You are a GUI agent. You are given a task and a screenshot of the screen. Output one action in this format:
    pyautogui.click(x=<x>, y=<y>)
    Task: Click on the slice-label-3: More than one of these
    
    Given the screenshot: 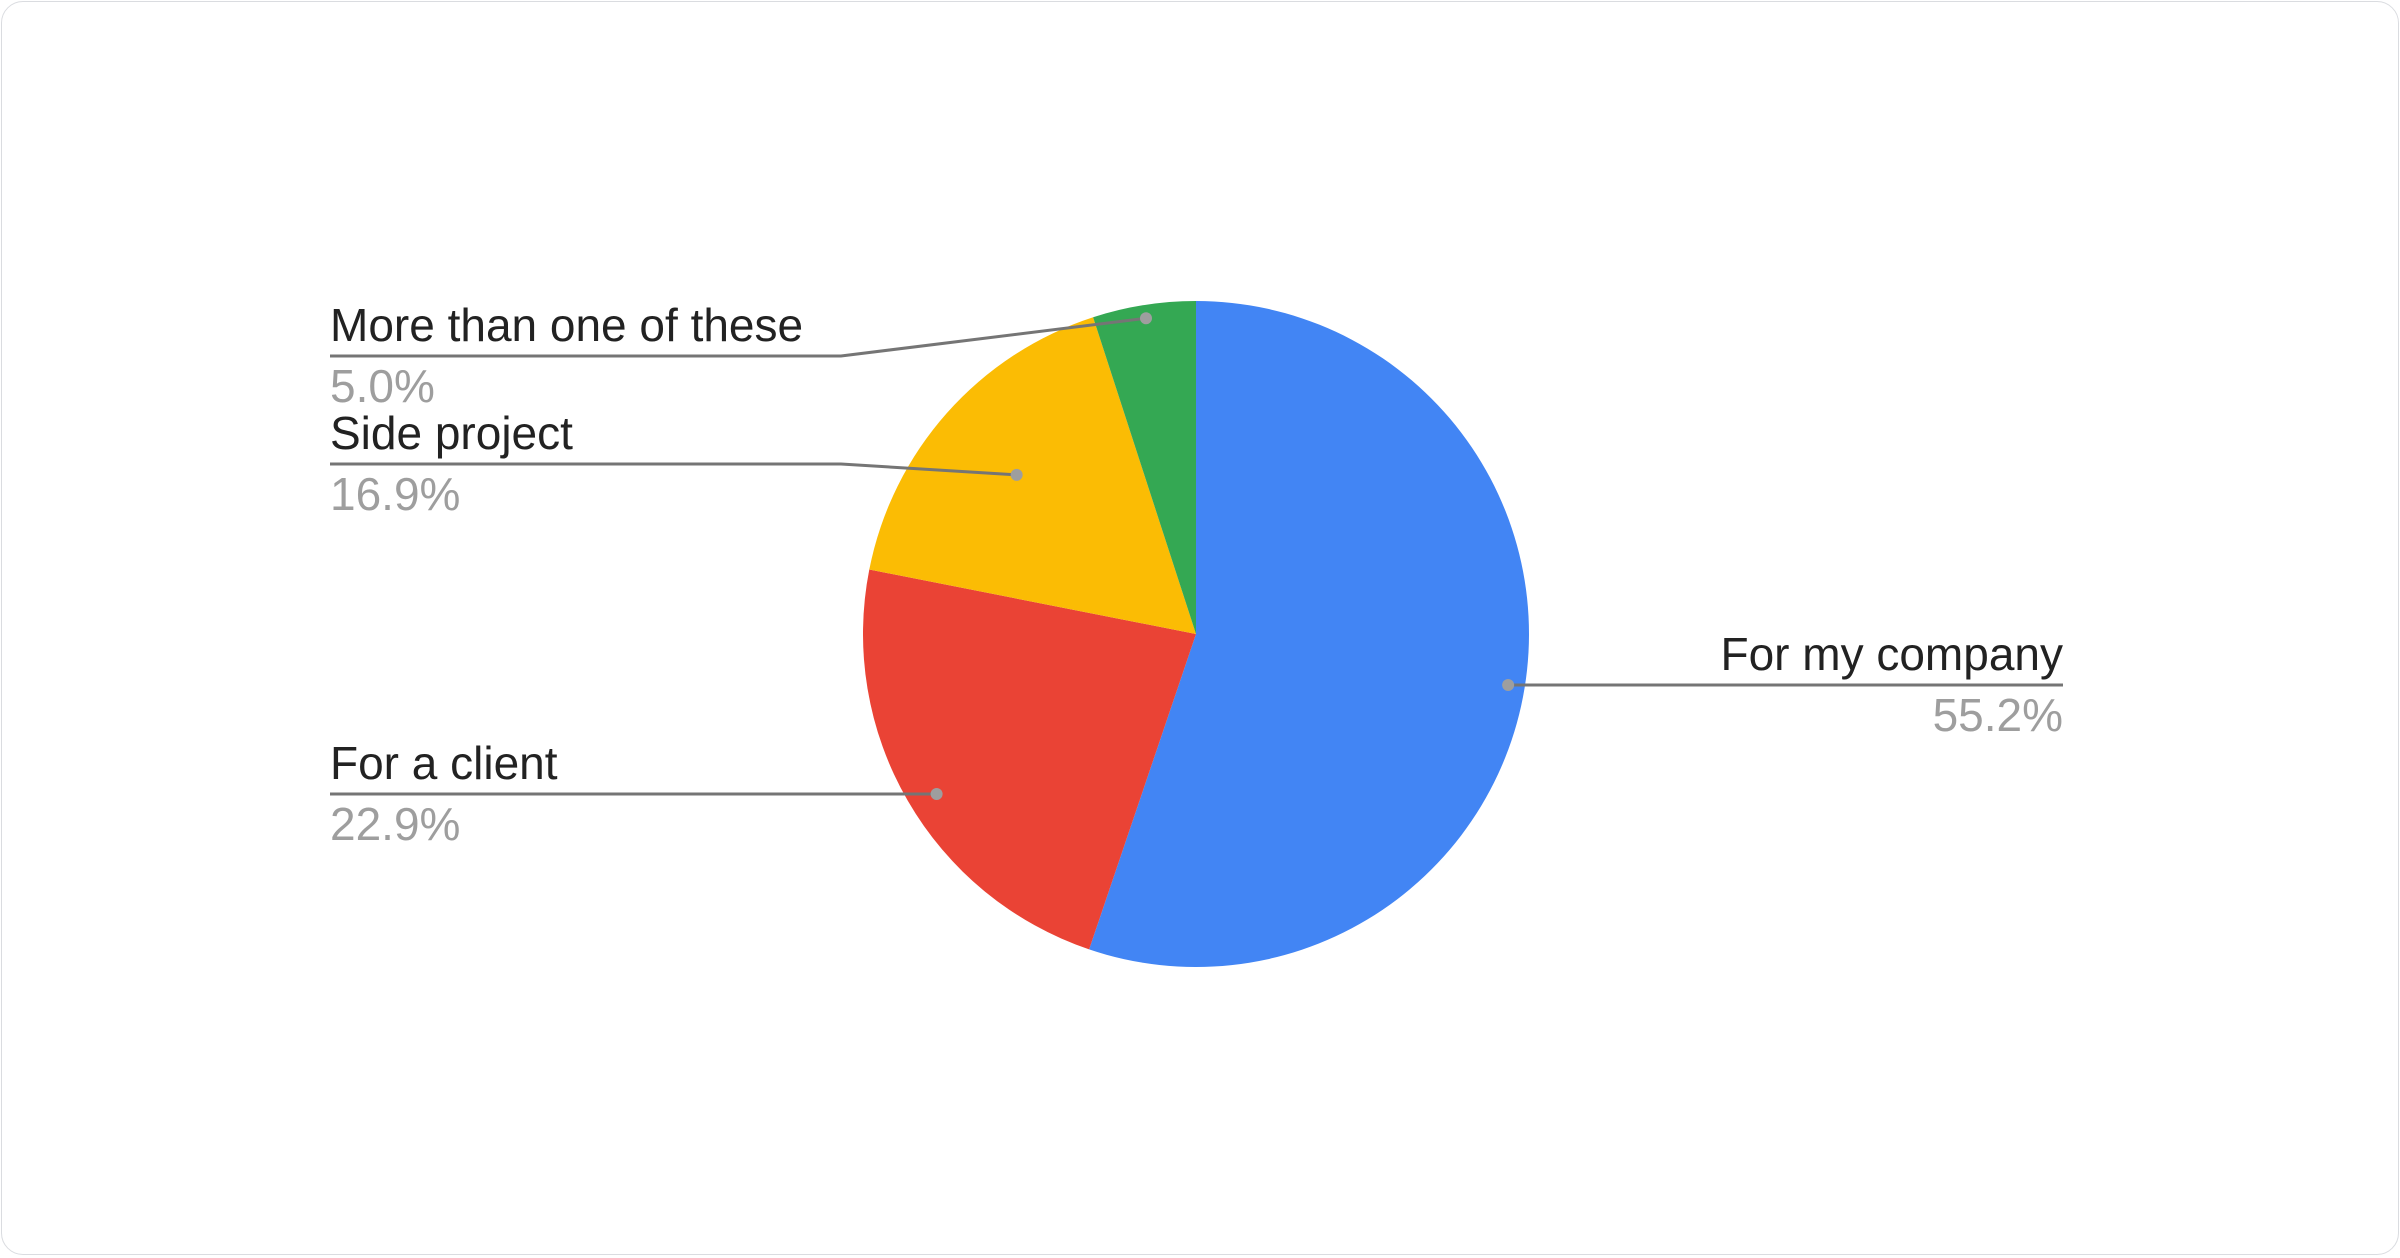 What is the action you would take?
    pyautogui.click(x=566, y=325)
    